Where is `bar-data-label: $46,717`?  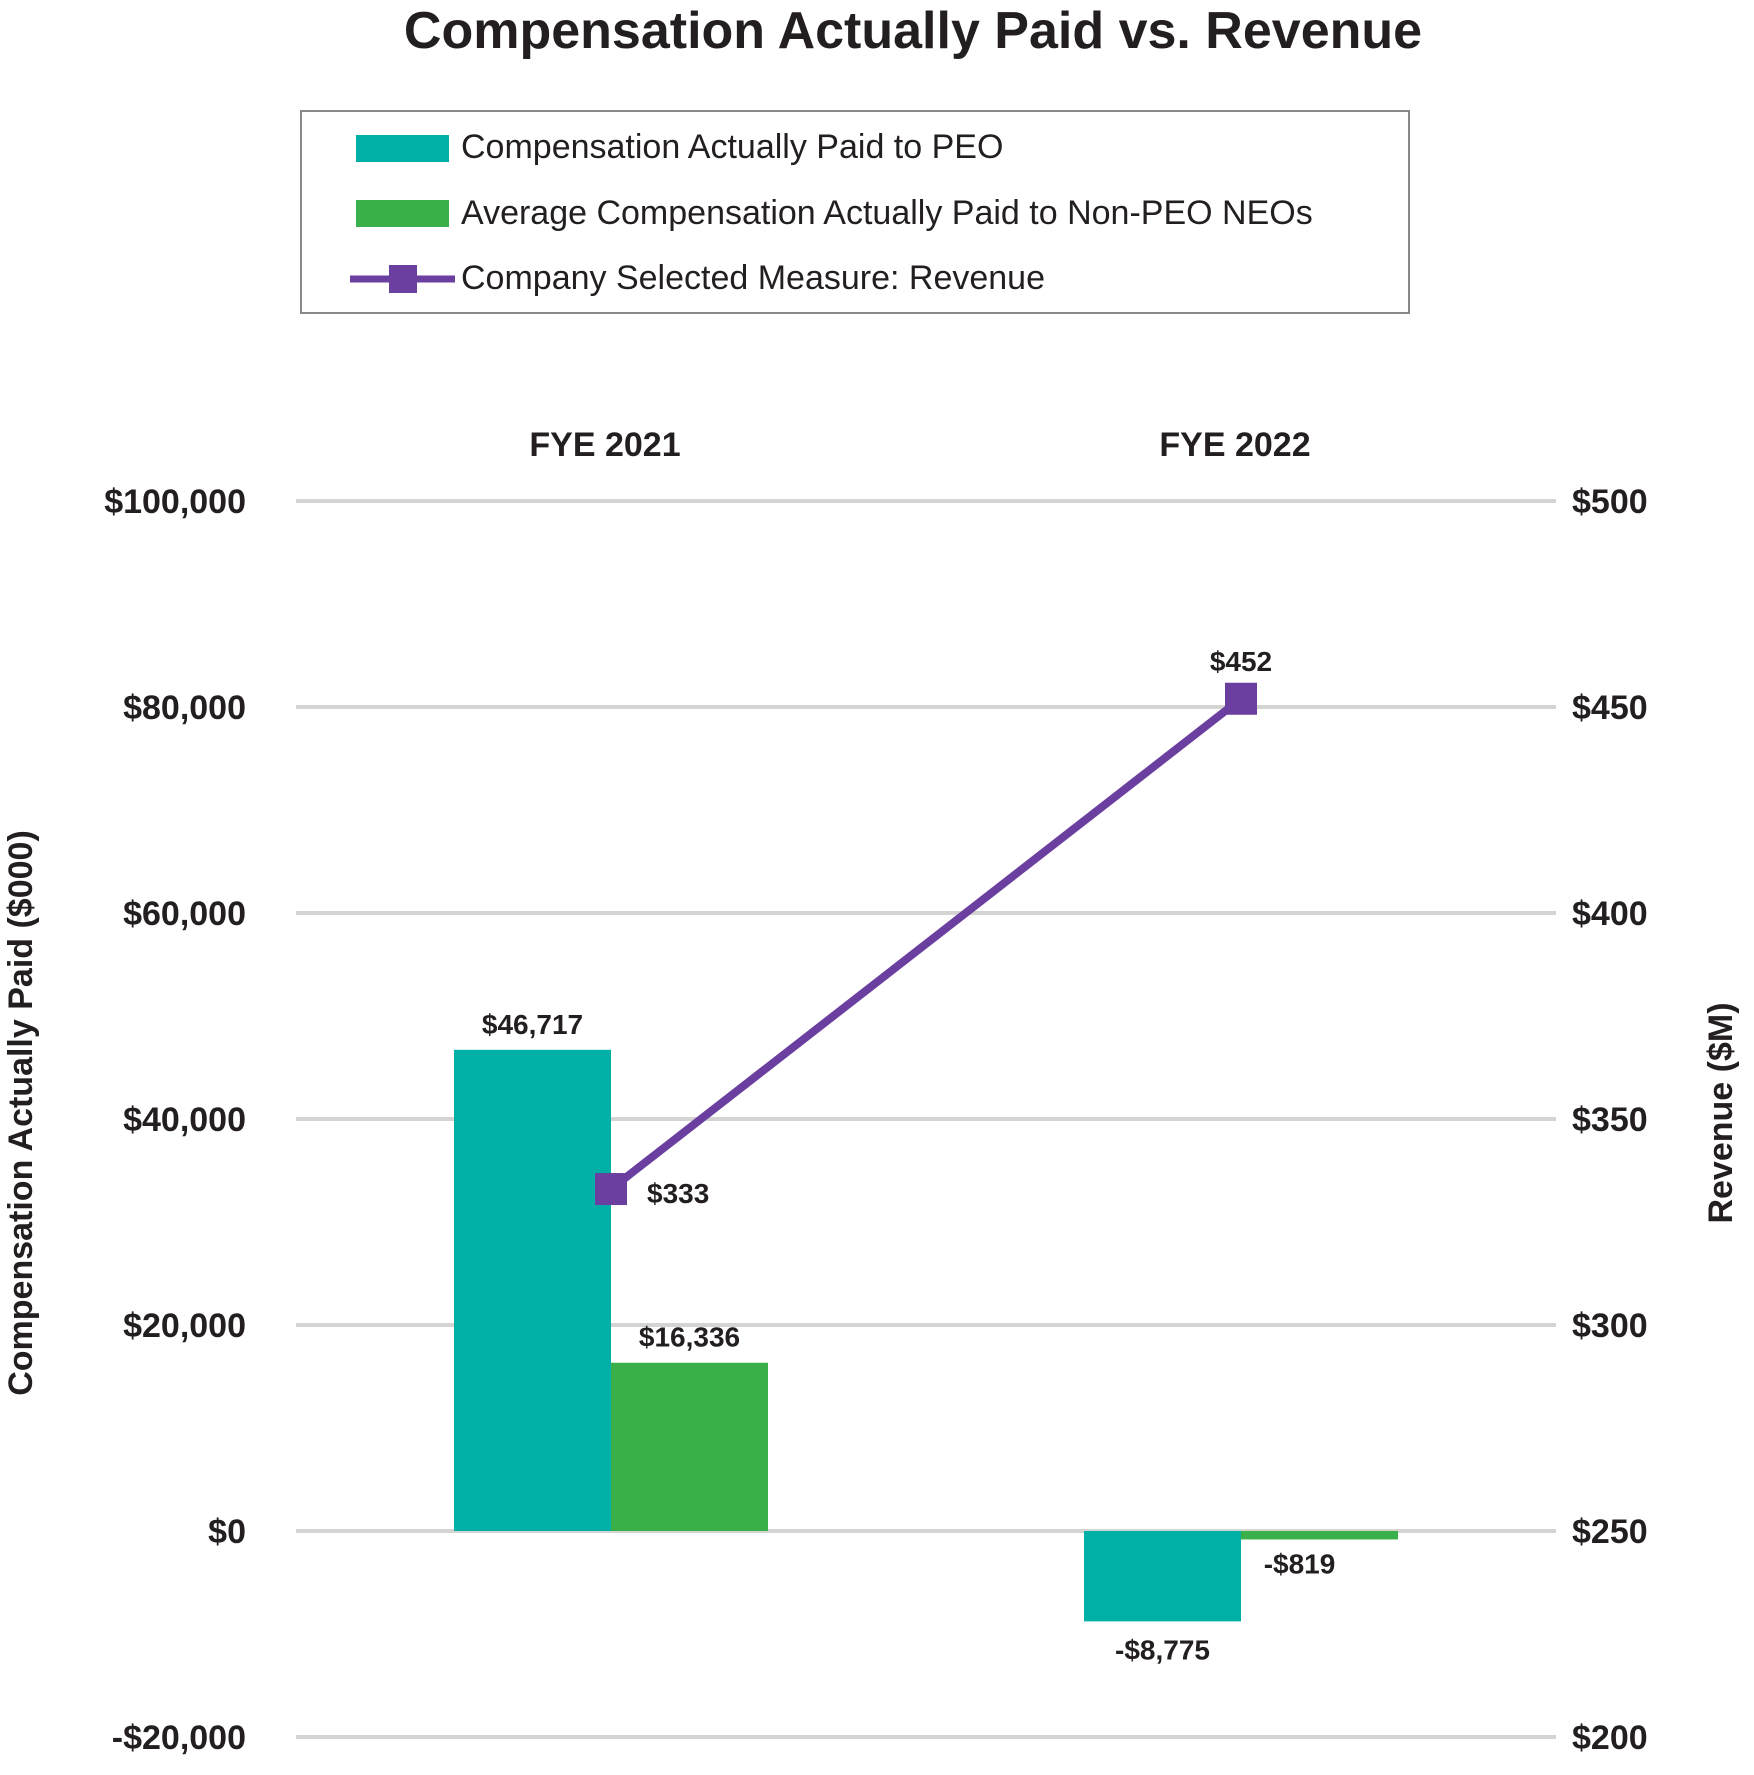 bar-data-label: $46,717 is located at coordinates (532, 1024).